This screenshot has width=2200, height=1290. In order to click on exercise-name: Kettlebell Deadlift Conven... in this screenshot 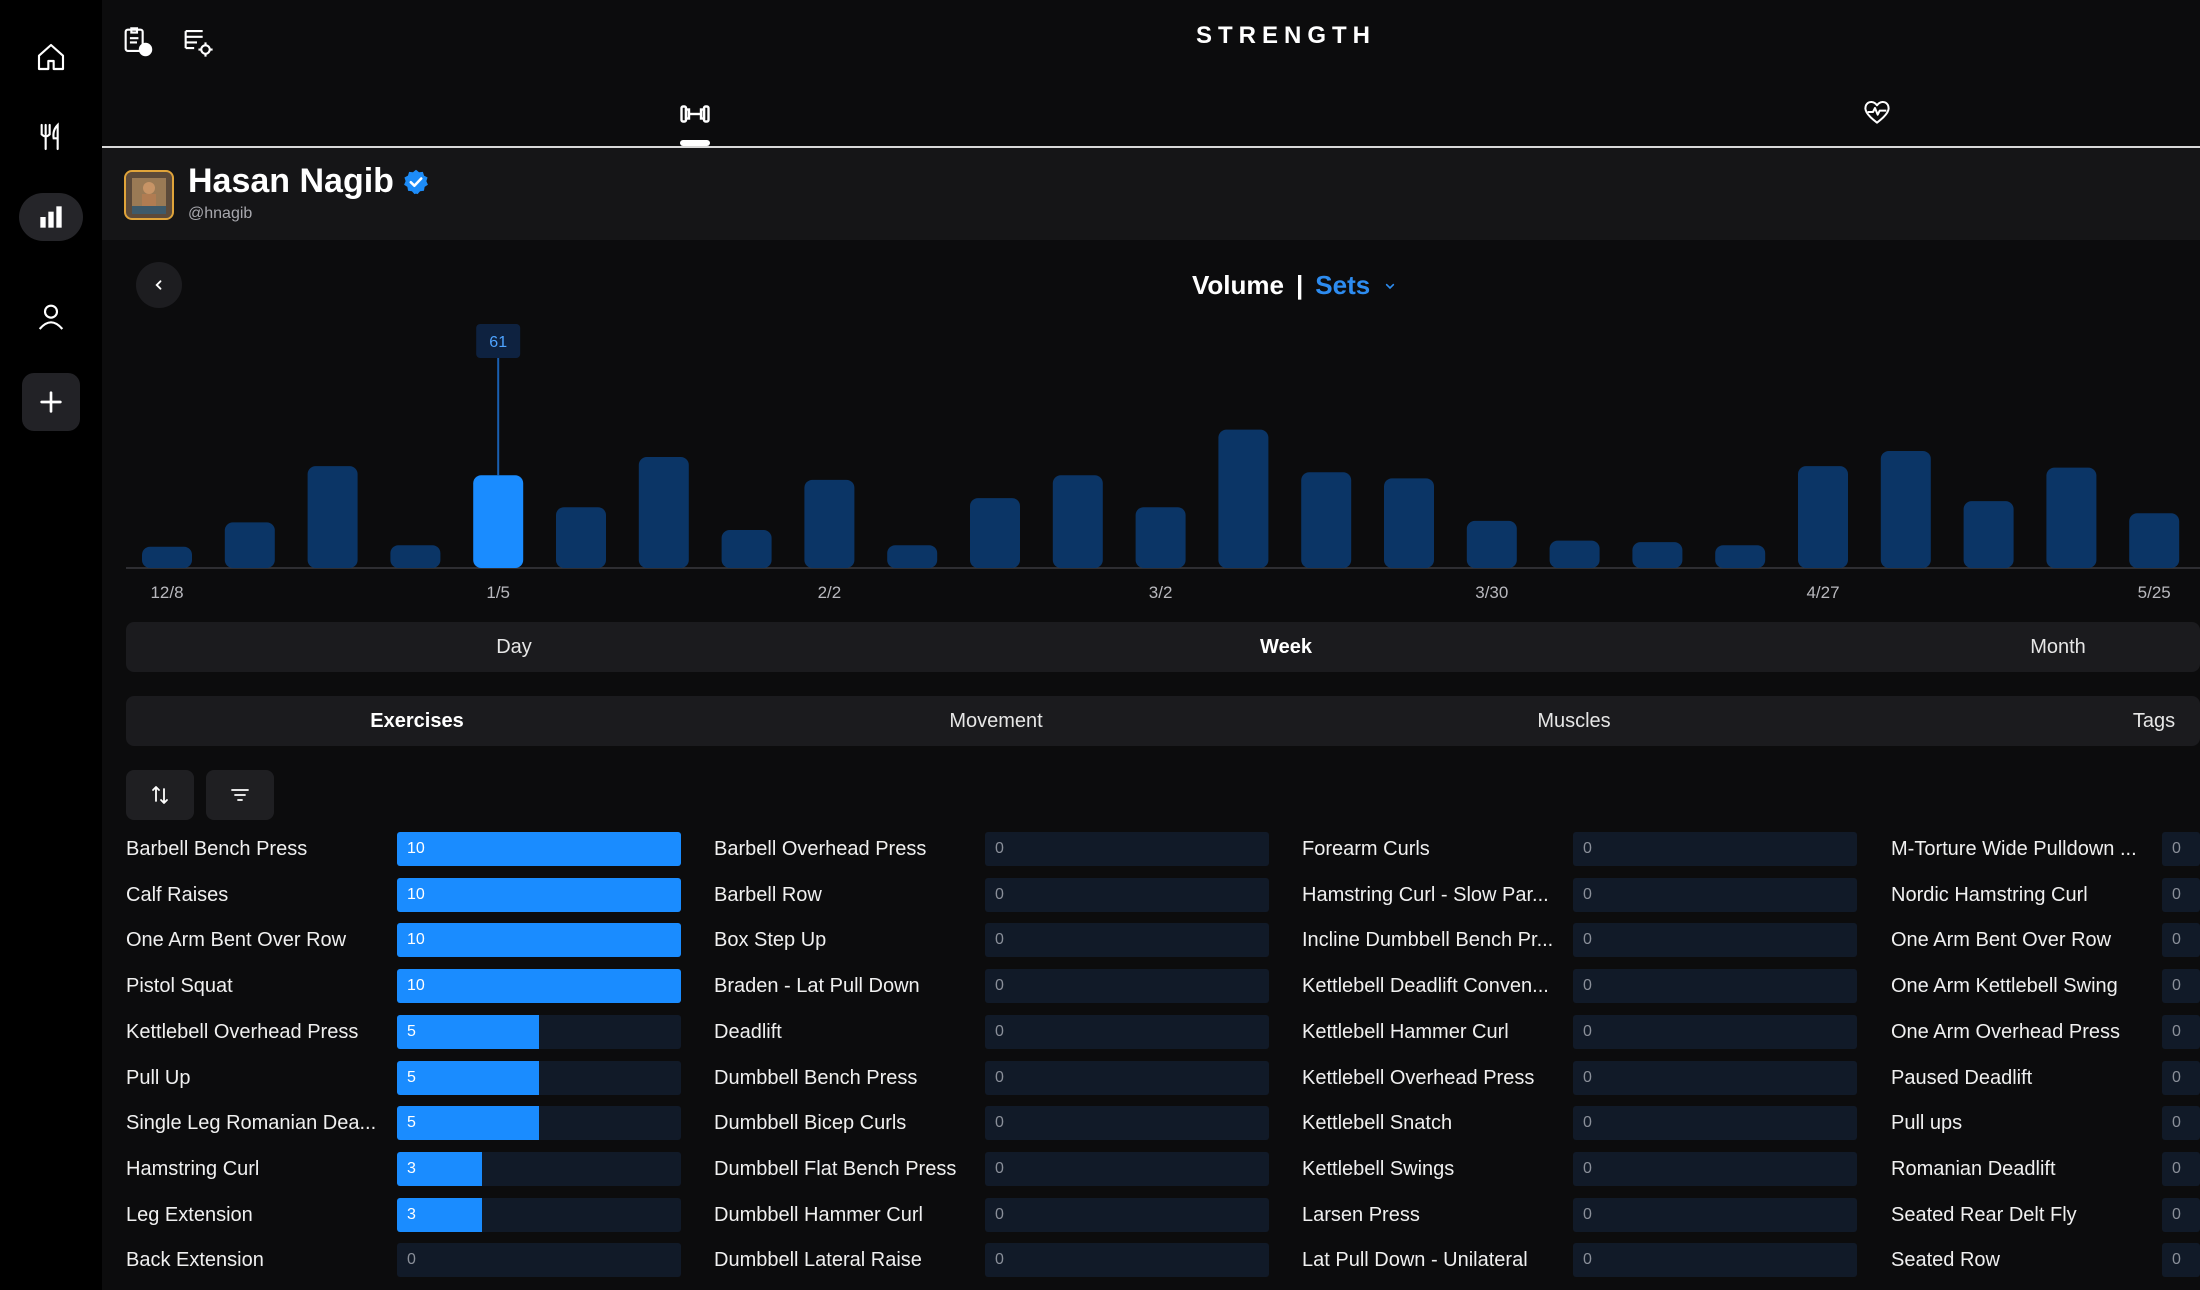, I will do `click(1425, 986)`.